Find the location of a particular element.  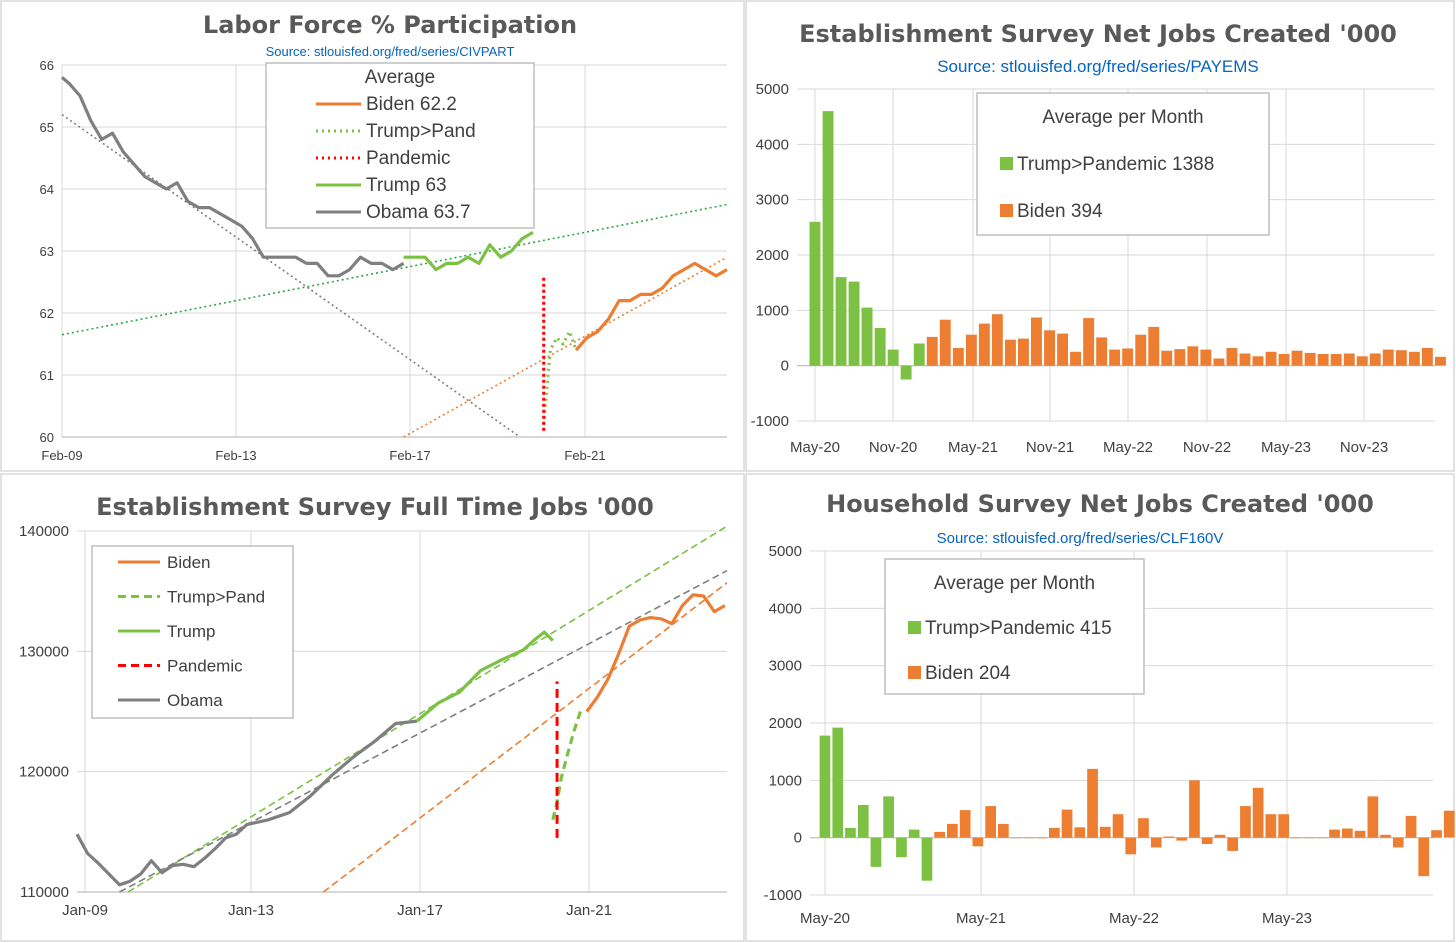

cps_net-legend-box is located at coordinates (1014, 626).